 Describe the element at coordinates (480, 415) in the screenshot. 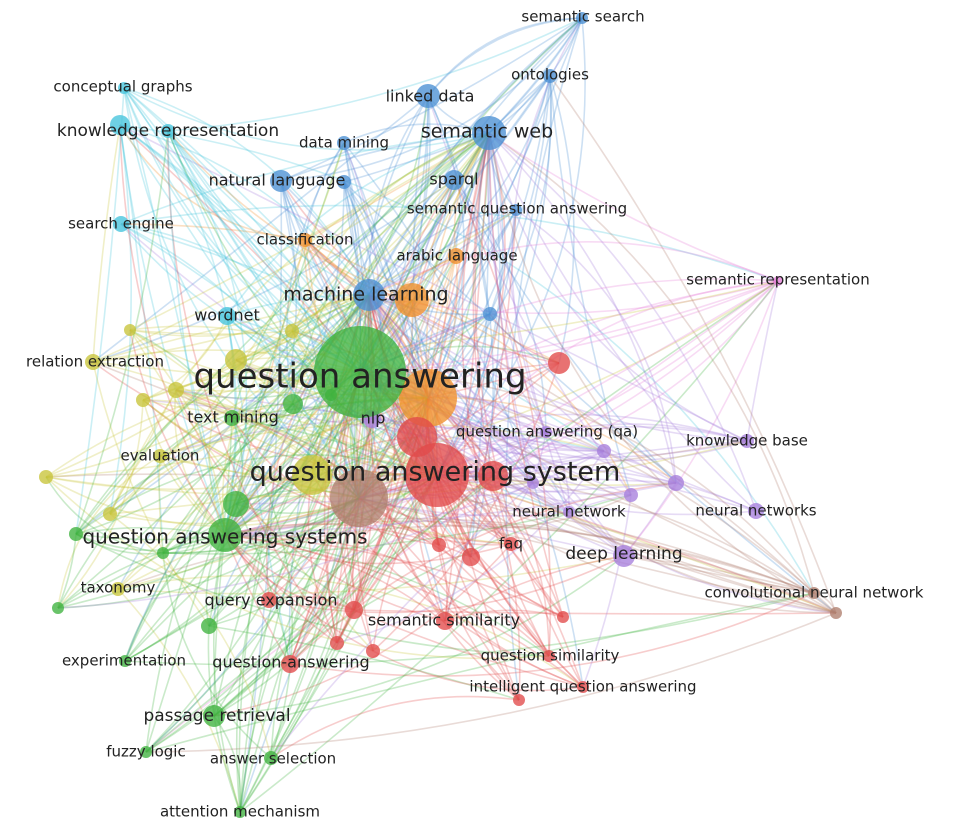

I see `edge-semantic-similarity-semantic-question-answering` at that location.